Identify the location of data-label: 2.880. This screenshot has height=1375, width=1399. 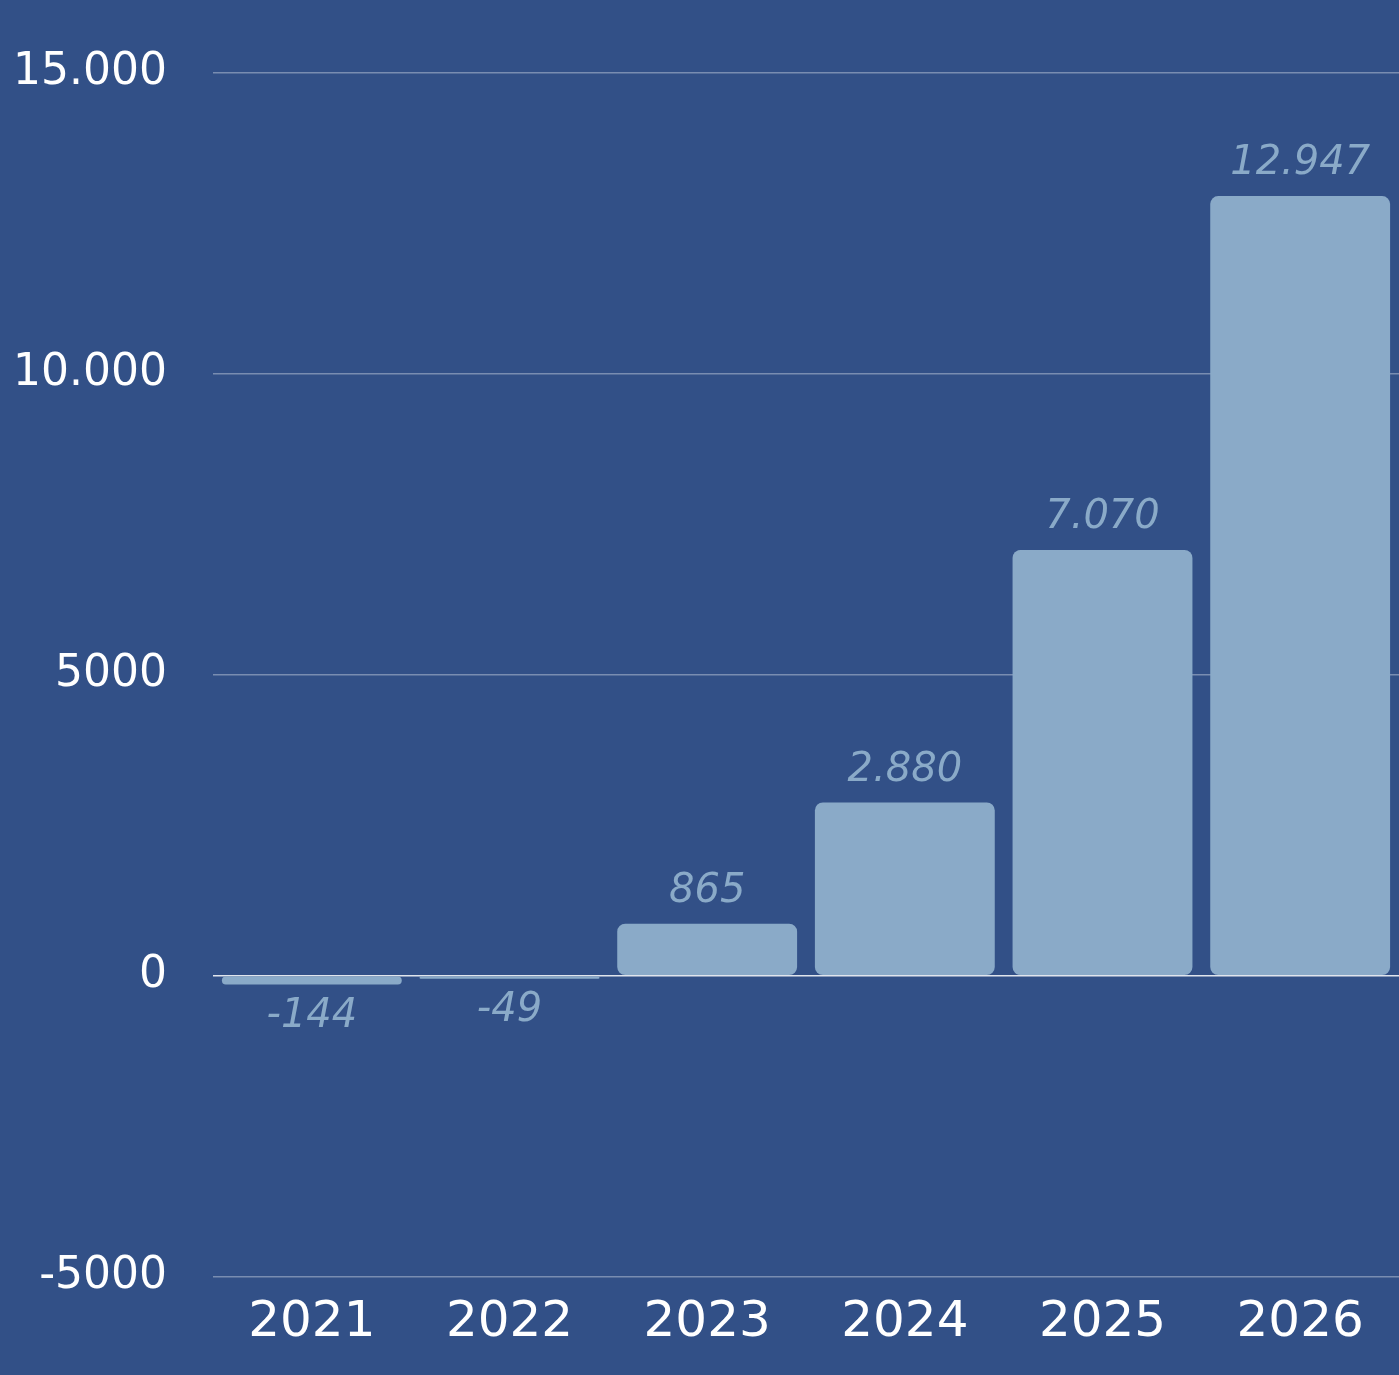
(905, 766).